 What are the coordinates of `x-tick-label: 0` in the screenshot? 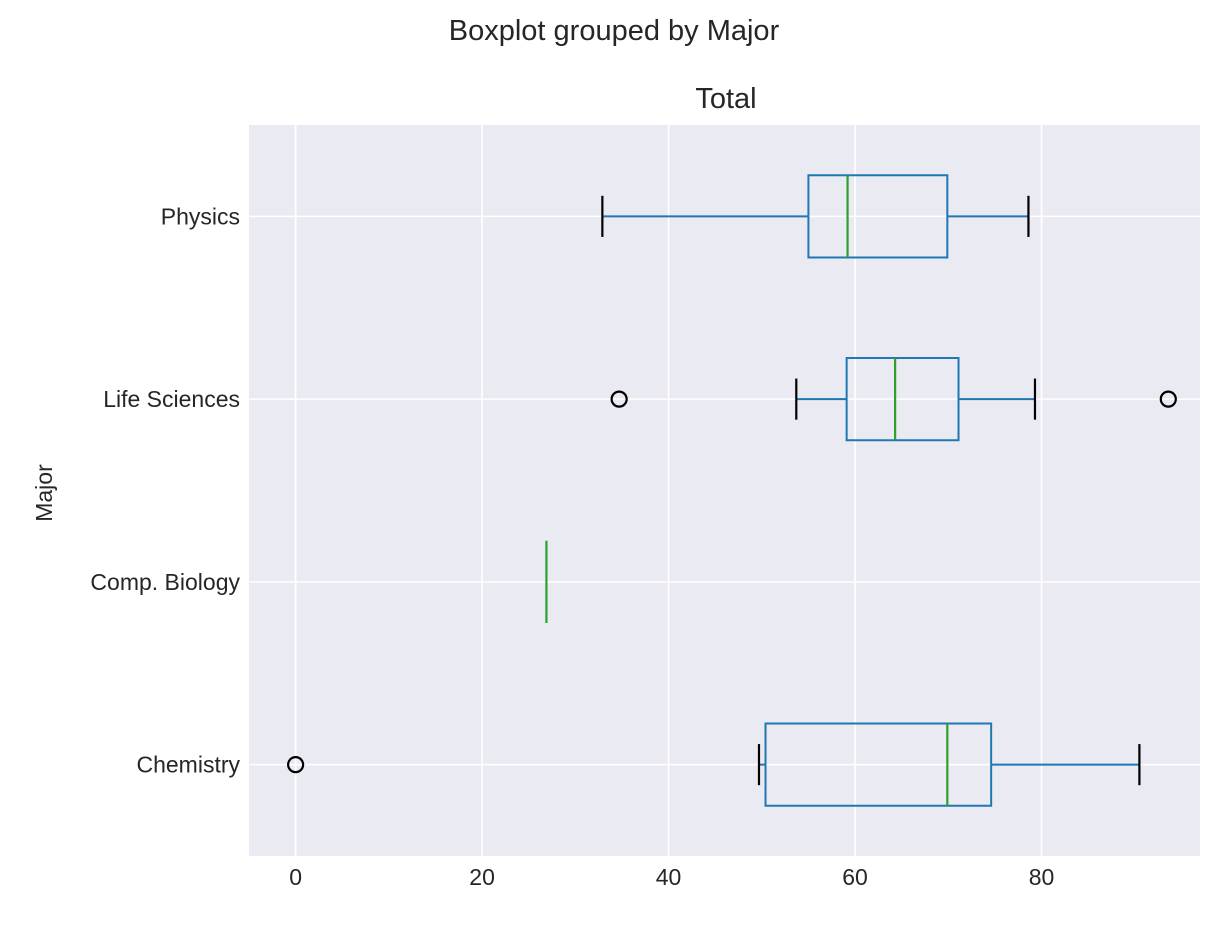 It's located at (295, 877).